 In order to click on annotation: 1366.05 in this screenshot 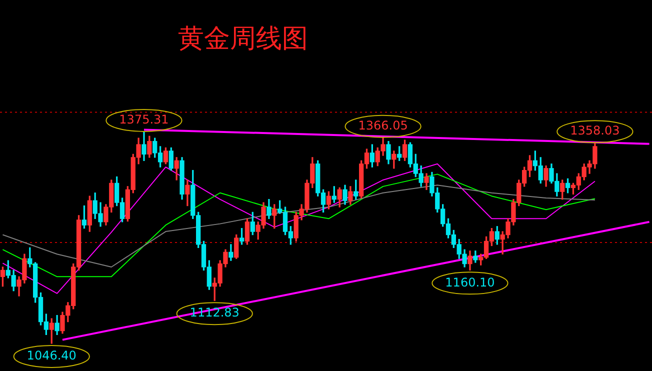, I will do `click(383, 125)`.